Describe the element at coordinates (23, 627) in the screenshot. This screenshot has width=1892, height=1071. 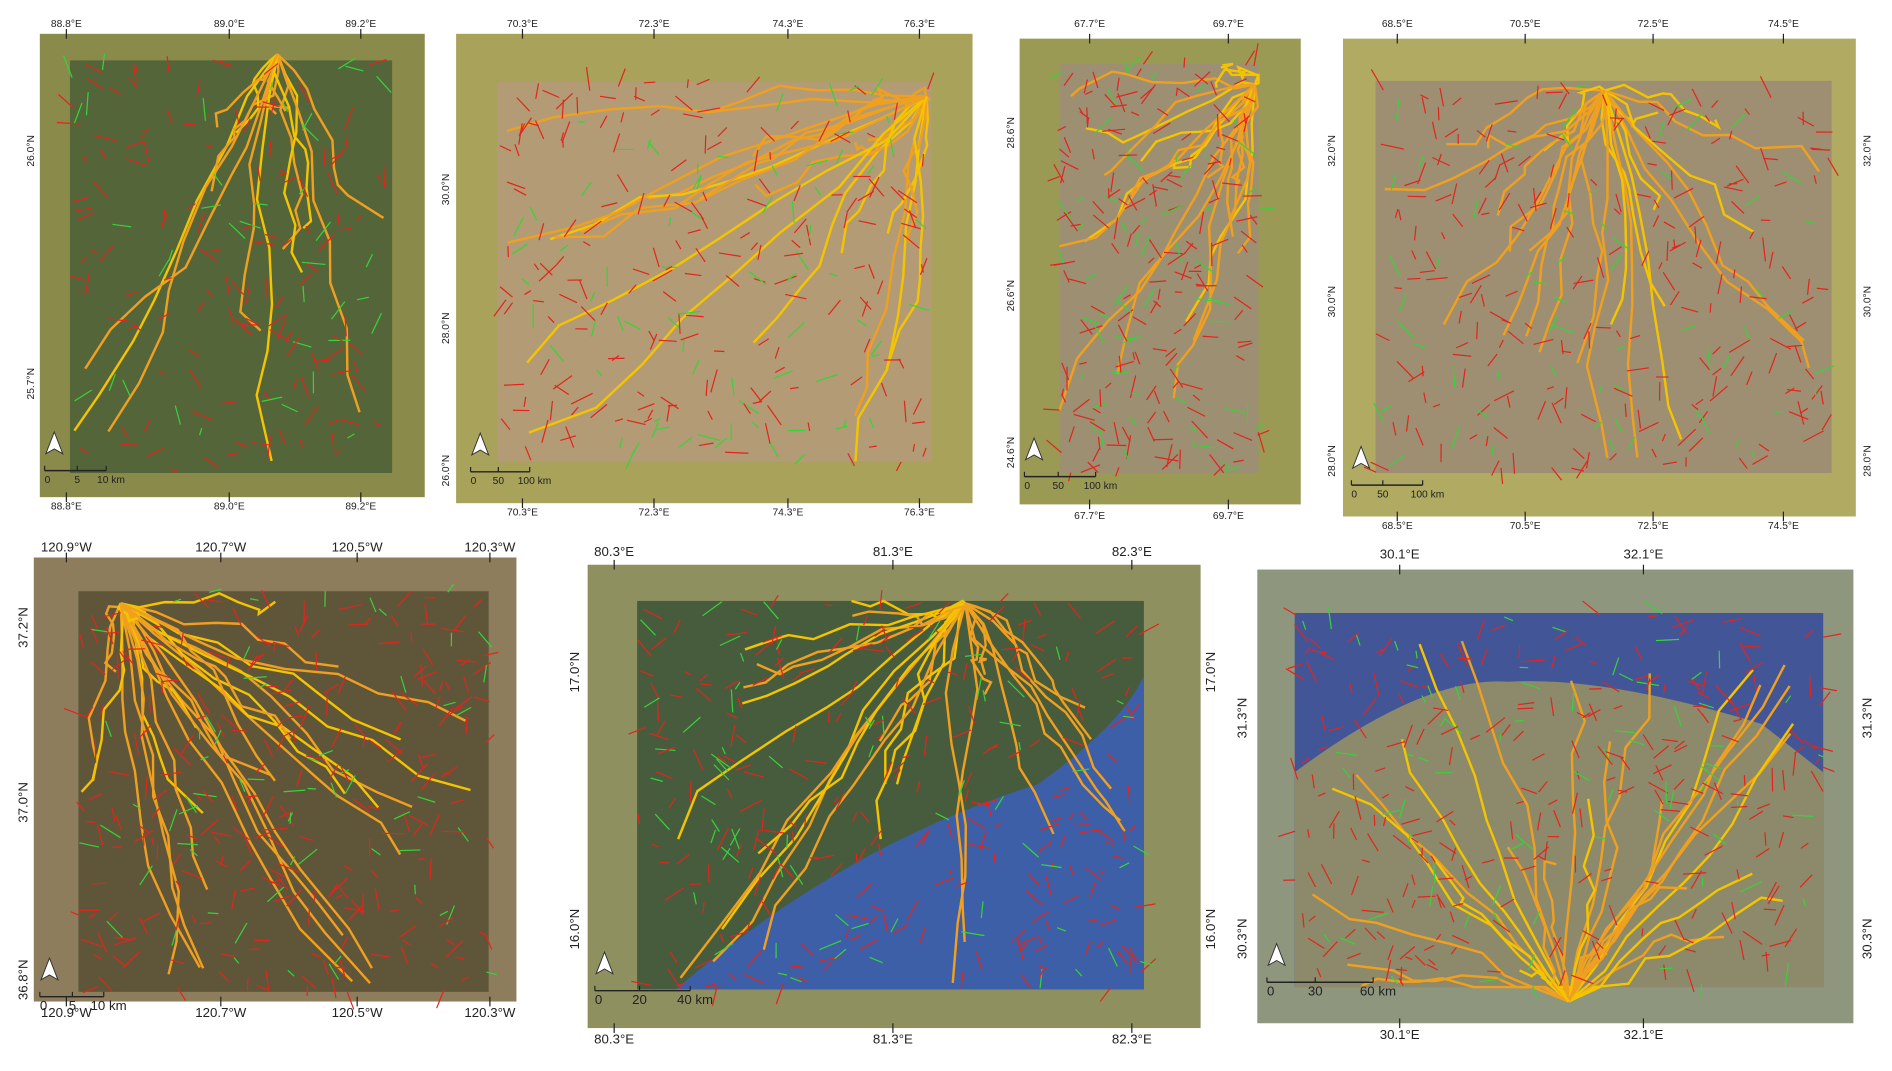
I see `lat-label: 37.2°N` at that location.